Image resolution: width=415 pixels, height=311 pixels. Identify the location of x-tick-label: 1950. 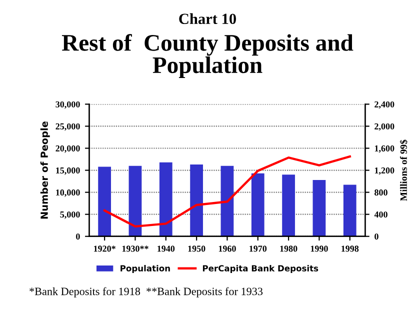
(197, 249).